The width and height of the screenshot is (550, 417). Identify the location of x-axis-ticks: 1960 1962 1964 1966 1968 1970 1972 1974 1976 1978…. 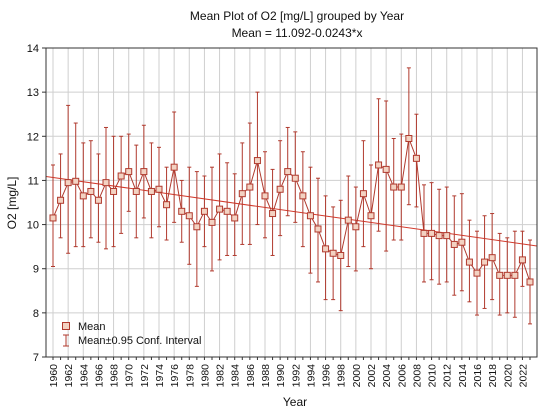
(289, 372).